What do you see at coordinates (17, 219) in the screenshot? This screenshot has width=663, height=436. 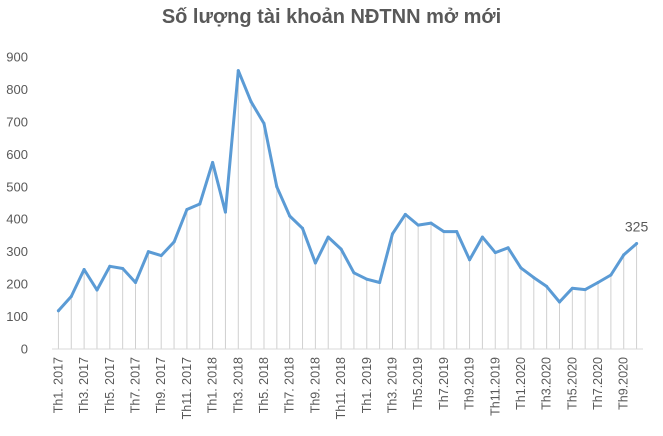 I see `y-tick-label: 400` at bounding box center [17, 219].